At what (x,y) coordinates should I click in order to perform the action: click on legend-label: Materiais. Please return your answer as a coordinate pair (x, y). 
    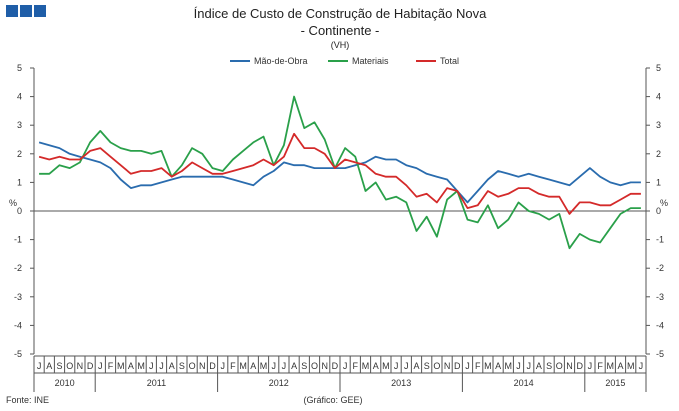
    Looking at the image, I should click on (370, 61).